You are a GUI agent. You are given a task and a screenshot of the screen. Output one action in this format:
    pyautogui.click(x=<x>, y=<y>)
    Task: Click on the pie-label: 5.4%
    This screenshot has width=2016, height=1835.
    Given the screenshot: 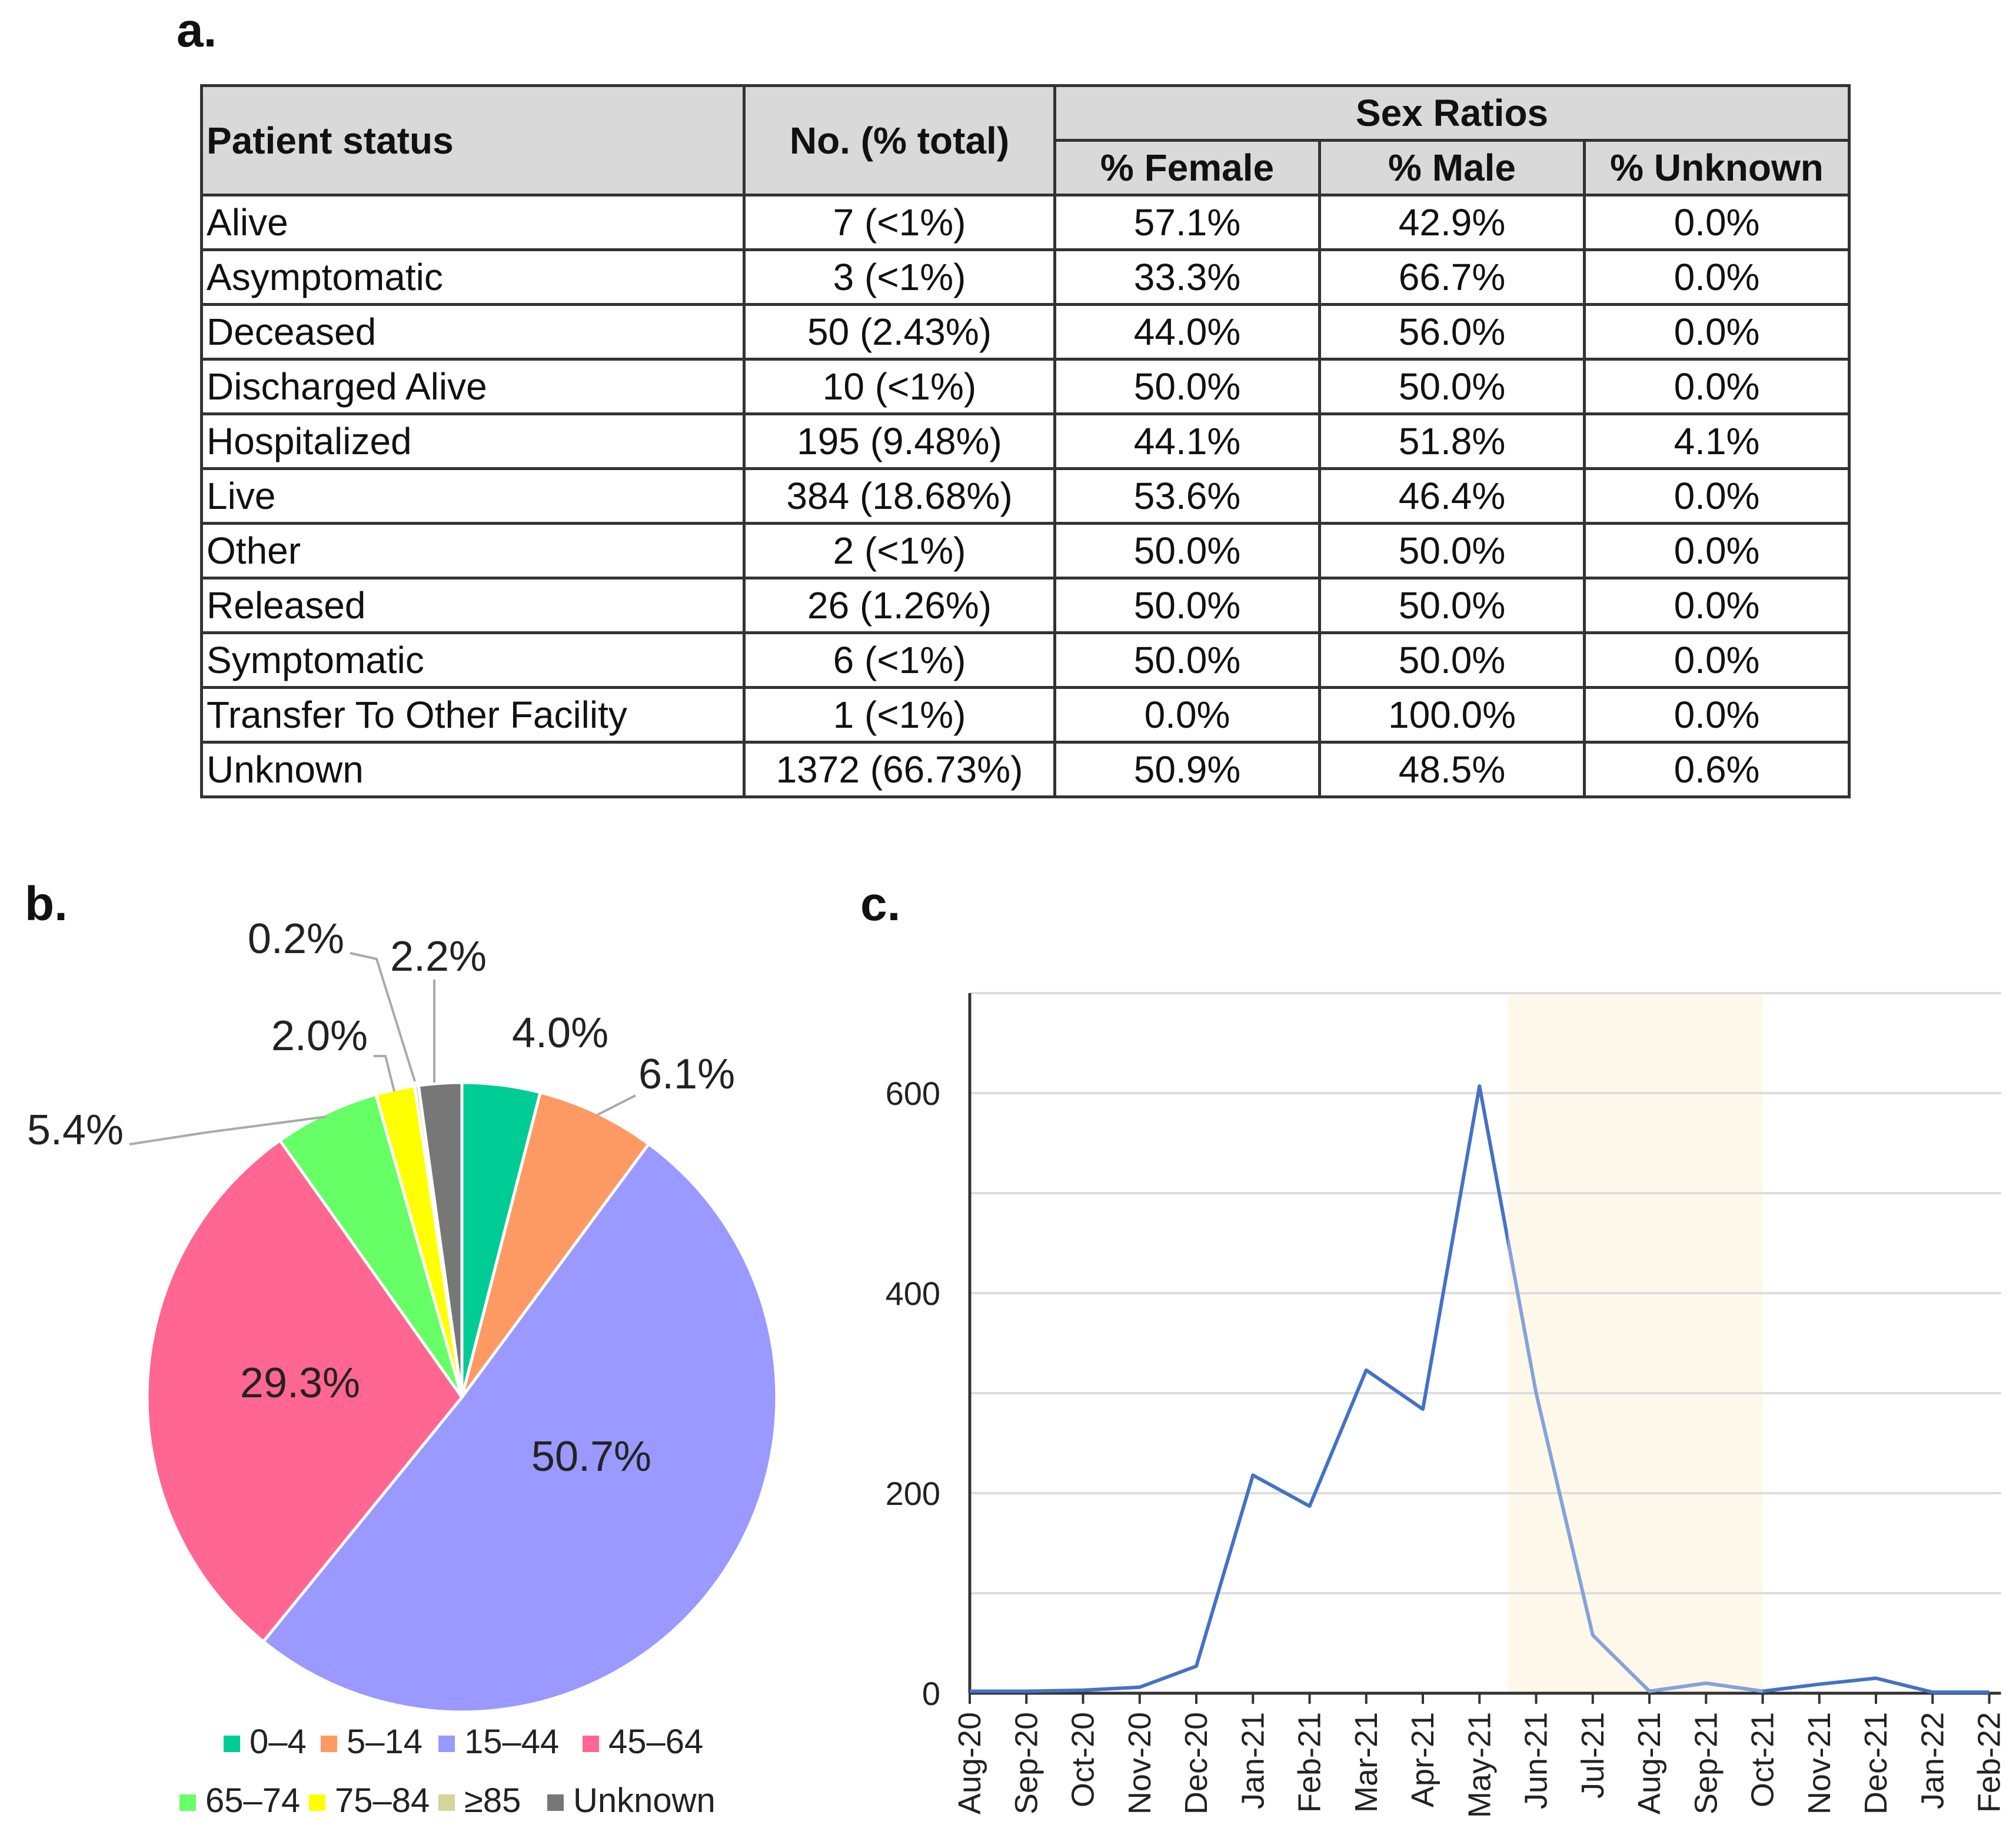 What is the action you would take?
    pyautogui.click(x=75, y=1130)
    